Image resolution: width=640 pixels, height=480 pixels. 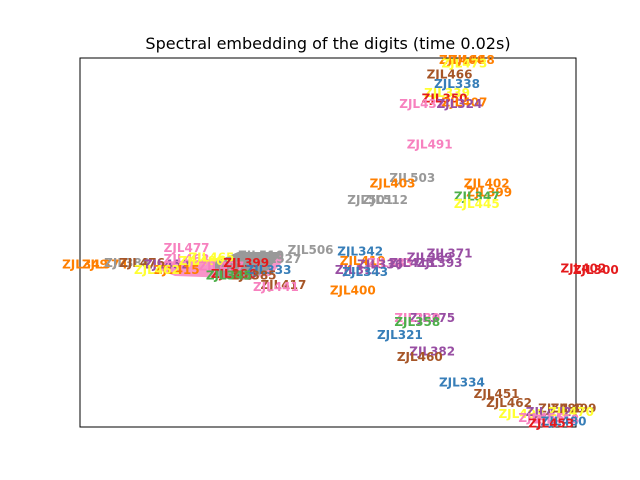 I want to click on point-label: ZJL458, so click(x=556, y=420).